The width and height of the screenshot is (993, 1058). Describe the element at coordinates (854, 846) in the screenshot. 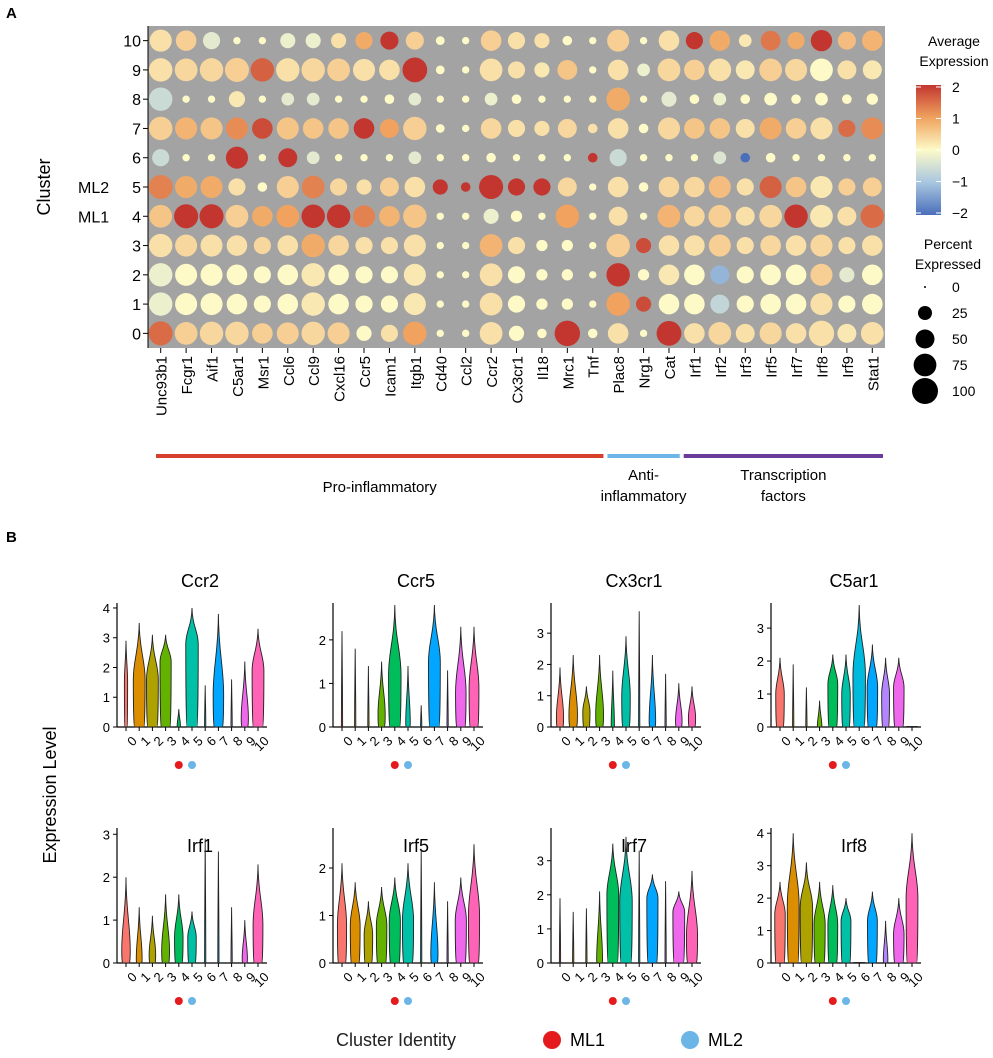

I see `violin-title: Irf8` at that location.